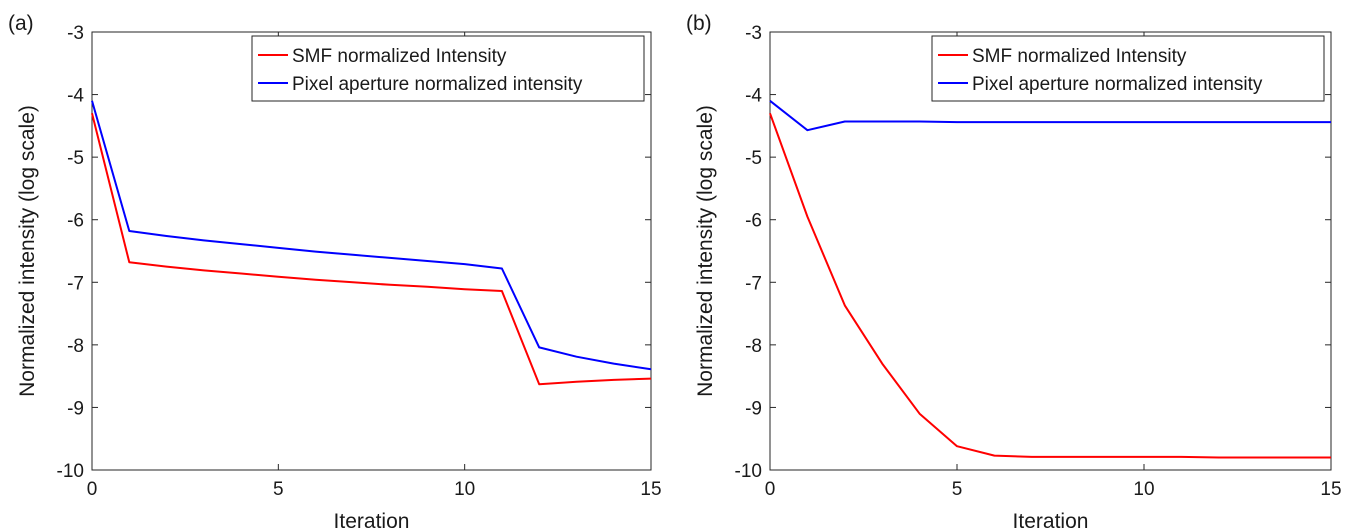 Image resolution: width=1354 pixels, height=531 pixels. I want to click on series-line, so click(1050, 116).